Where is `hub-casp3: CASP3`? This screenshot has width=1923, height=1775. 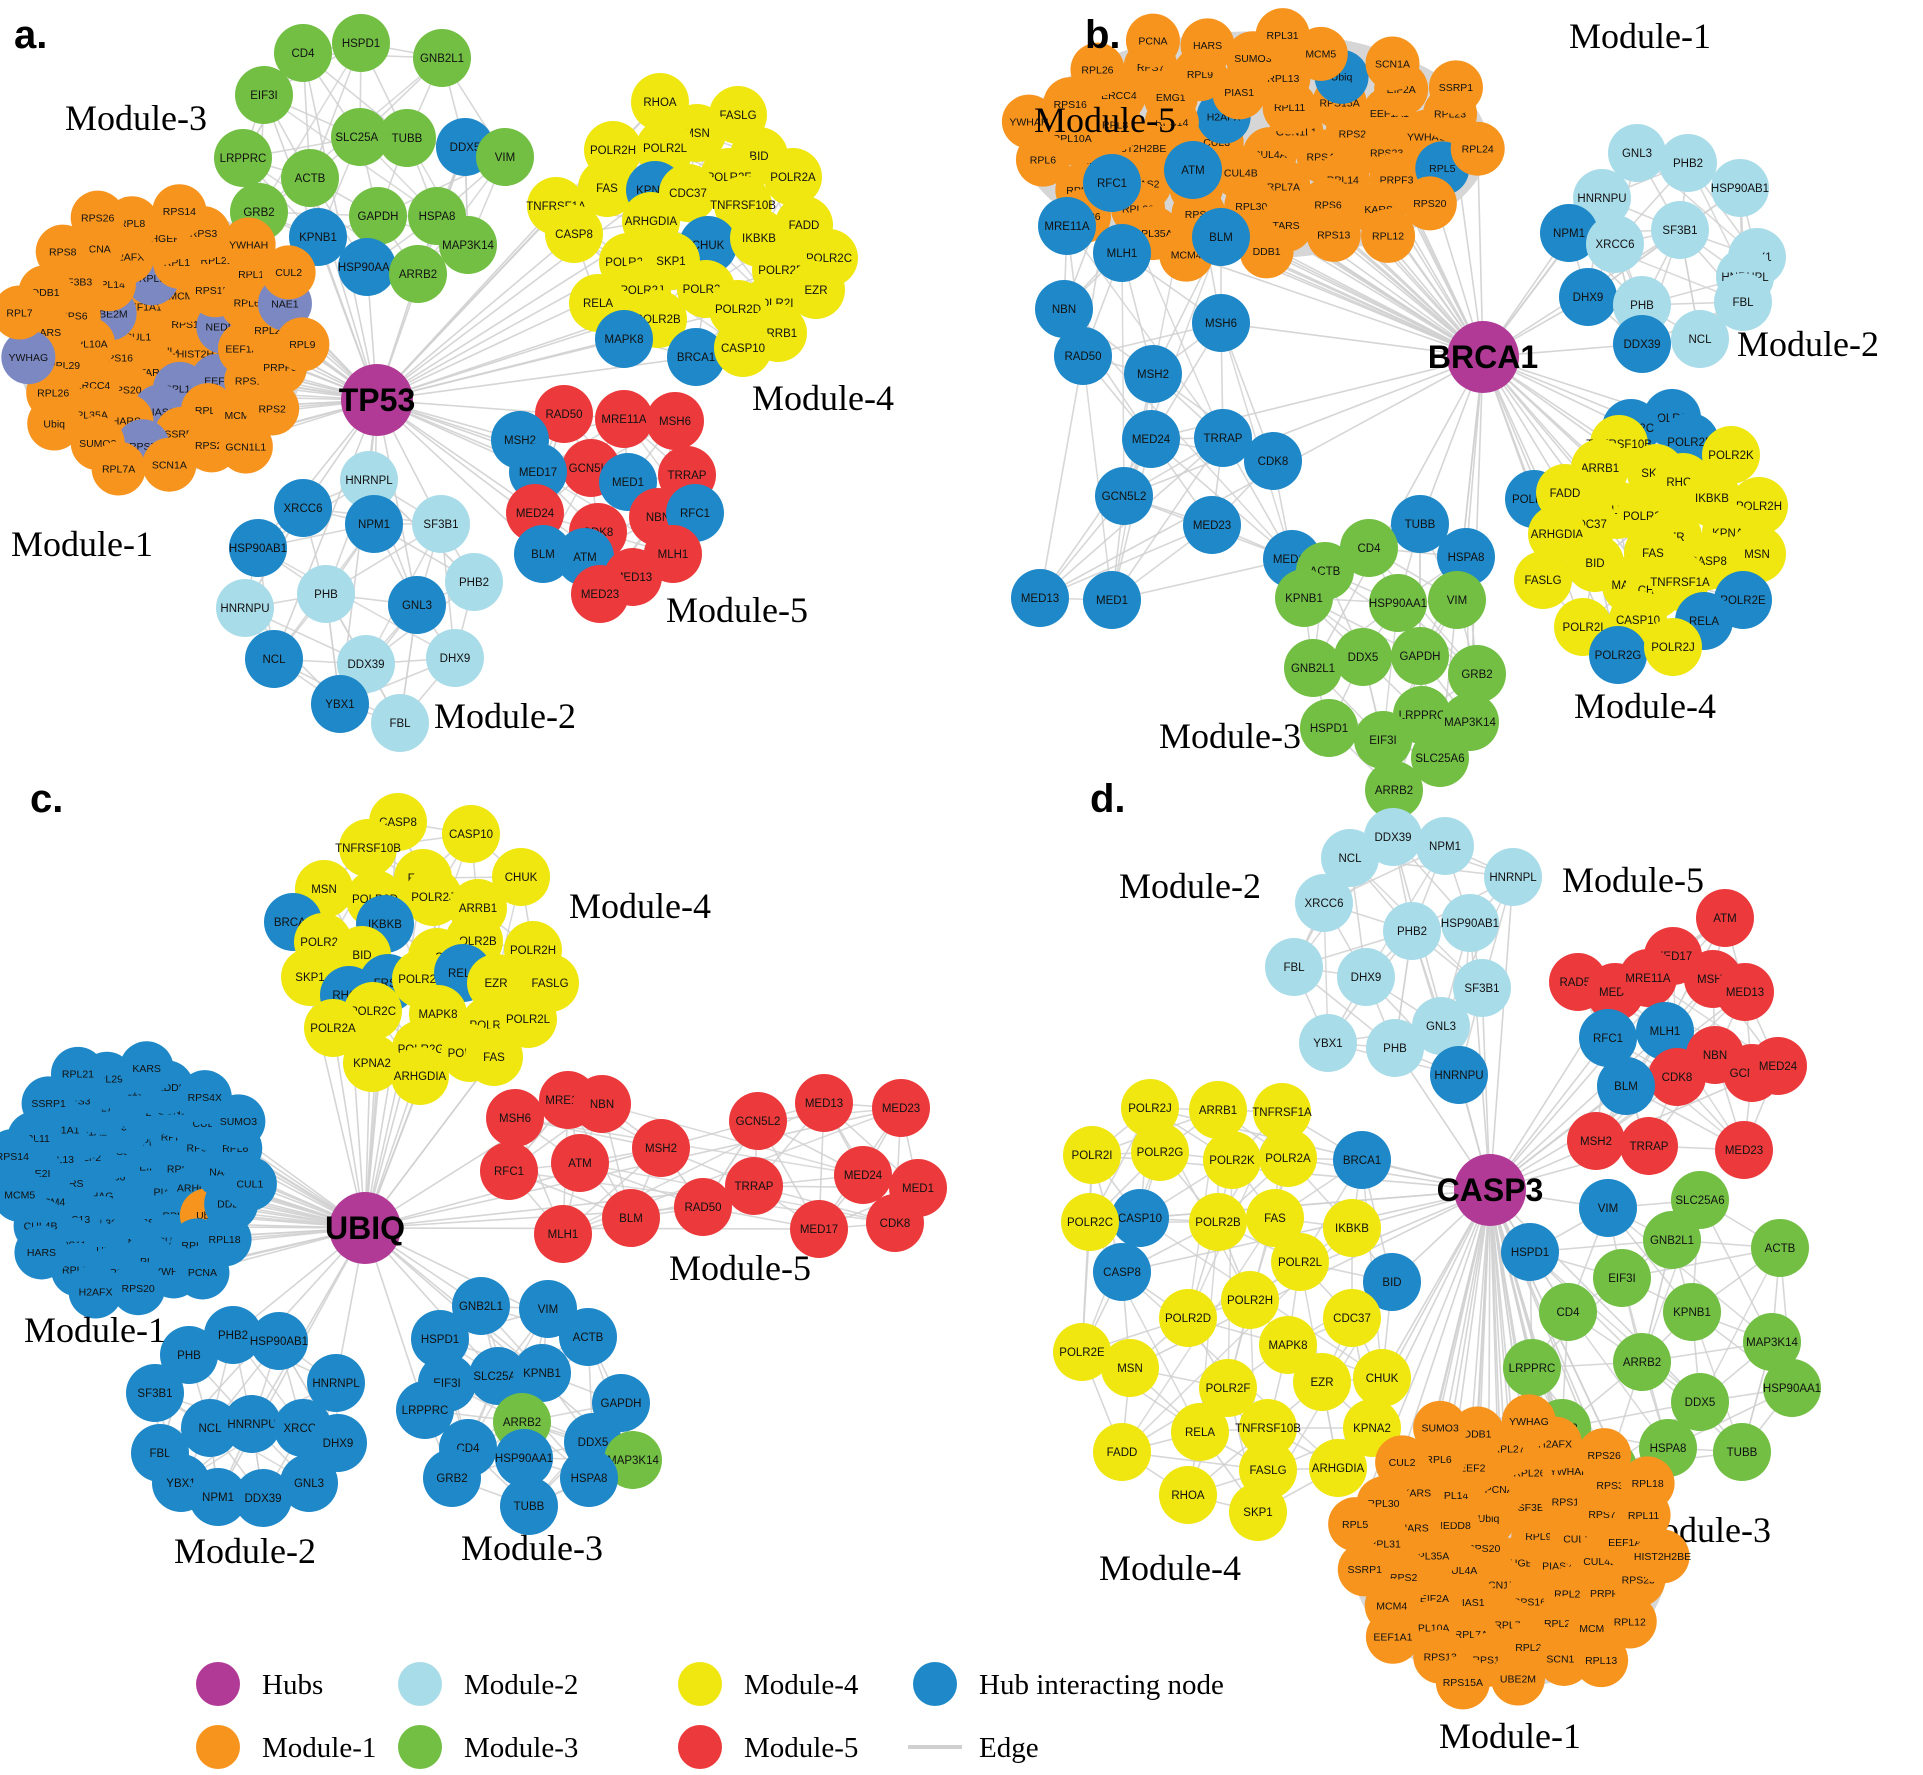
hub-casp3: CASP3 is located at coordinates (1490, 1190).